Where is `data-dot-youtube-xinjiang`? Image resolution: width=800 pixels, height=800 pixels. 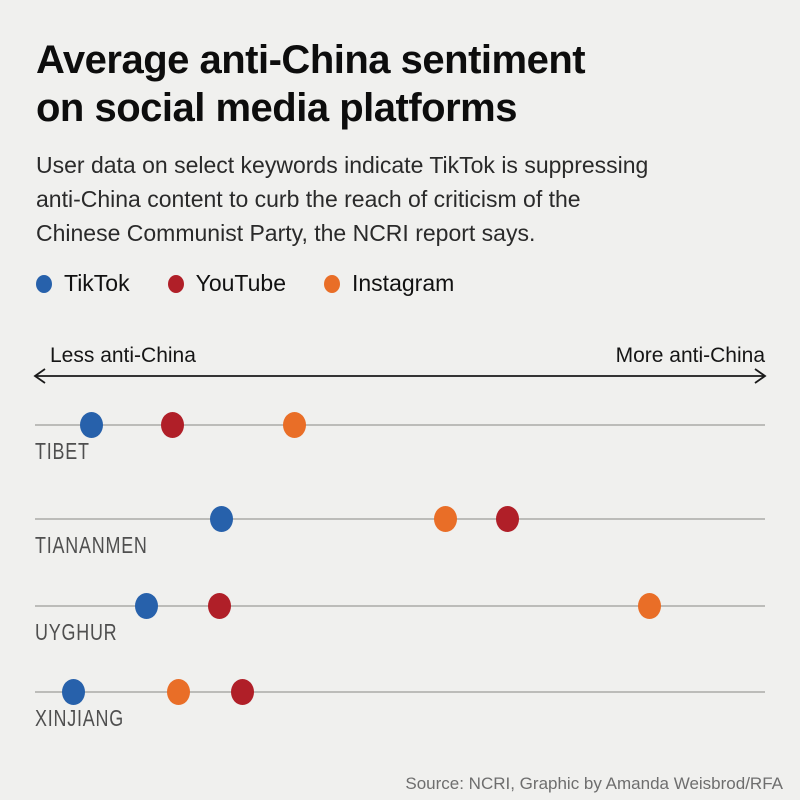 data-dot-youtube-xinjiang is located at coordinates (242, 692).